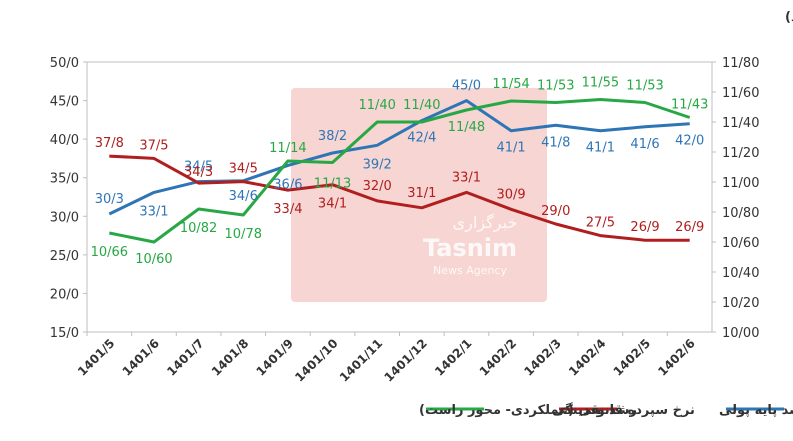 Image resolution: width=793 pixels, height=441 pixels. Describe the element at coordinates (740, 153) in the screenshot. I see `right-axis-tick-label: 11/20` at that location.